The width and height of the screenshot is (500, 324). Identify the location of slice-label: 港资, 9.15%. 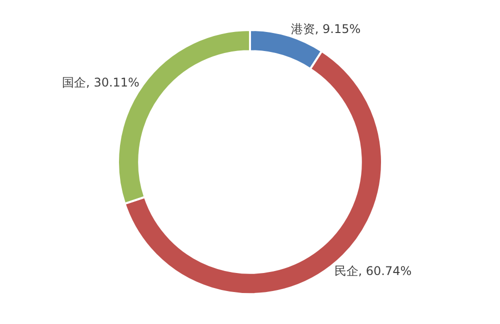
(325, 29).